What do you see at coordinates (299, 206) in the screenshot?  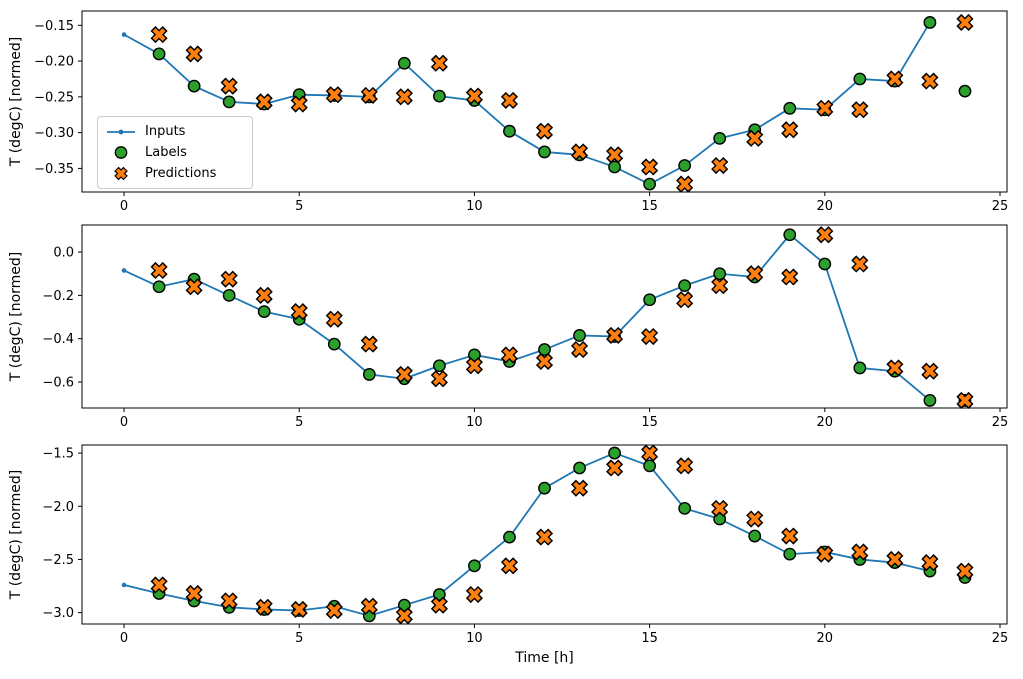 I see `x-tick-label: 5` at bounding box center [299, 206].